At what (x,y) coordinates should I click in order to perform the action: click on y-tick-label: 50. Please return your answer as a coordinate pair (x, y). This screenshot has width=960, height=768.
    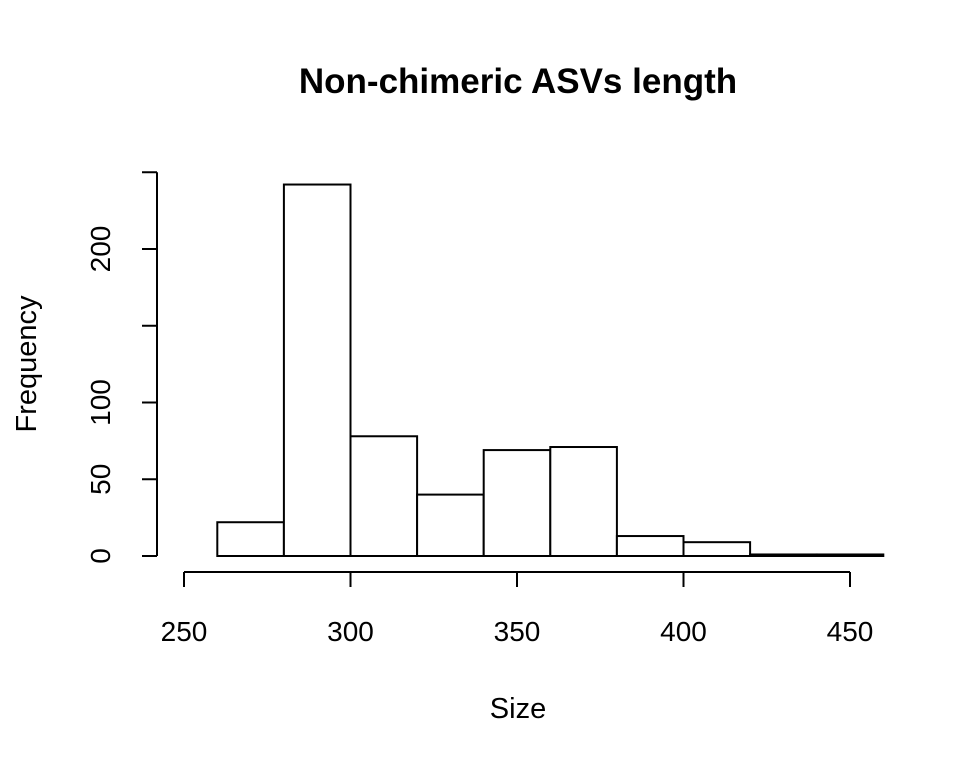
    Looking at the image, I should click on (100, 479).